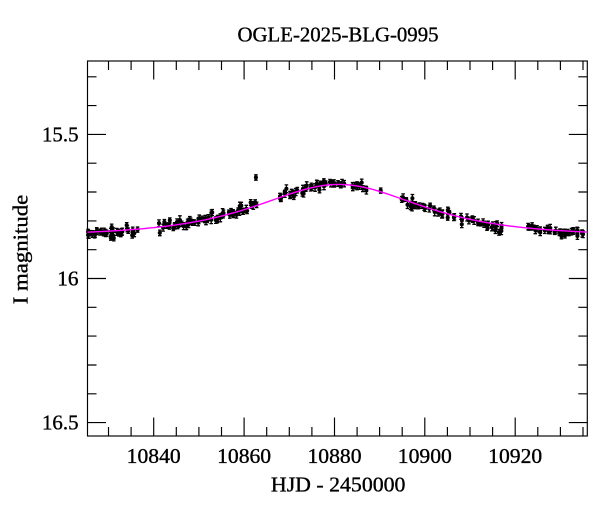 This screenshot has height=512, width=600. I want to click on svg-text: 16, so click(68, 279).